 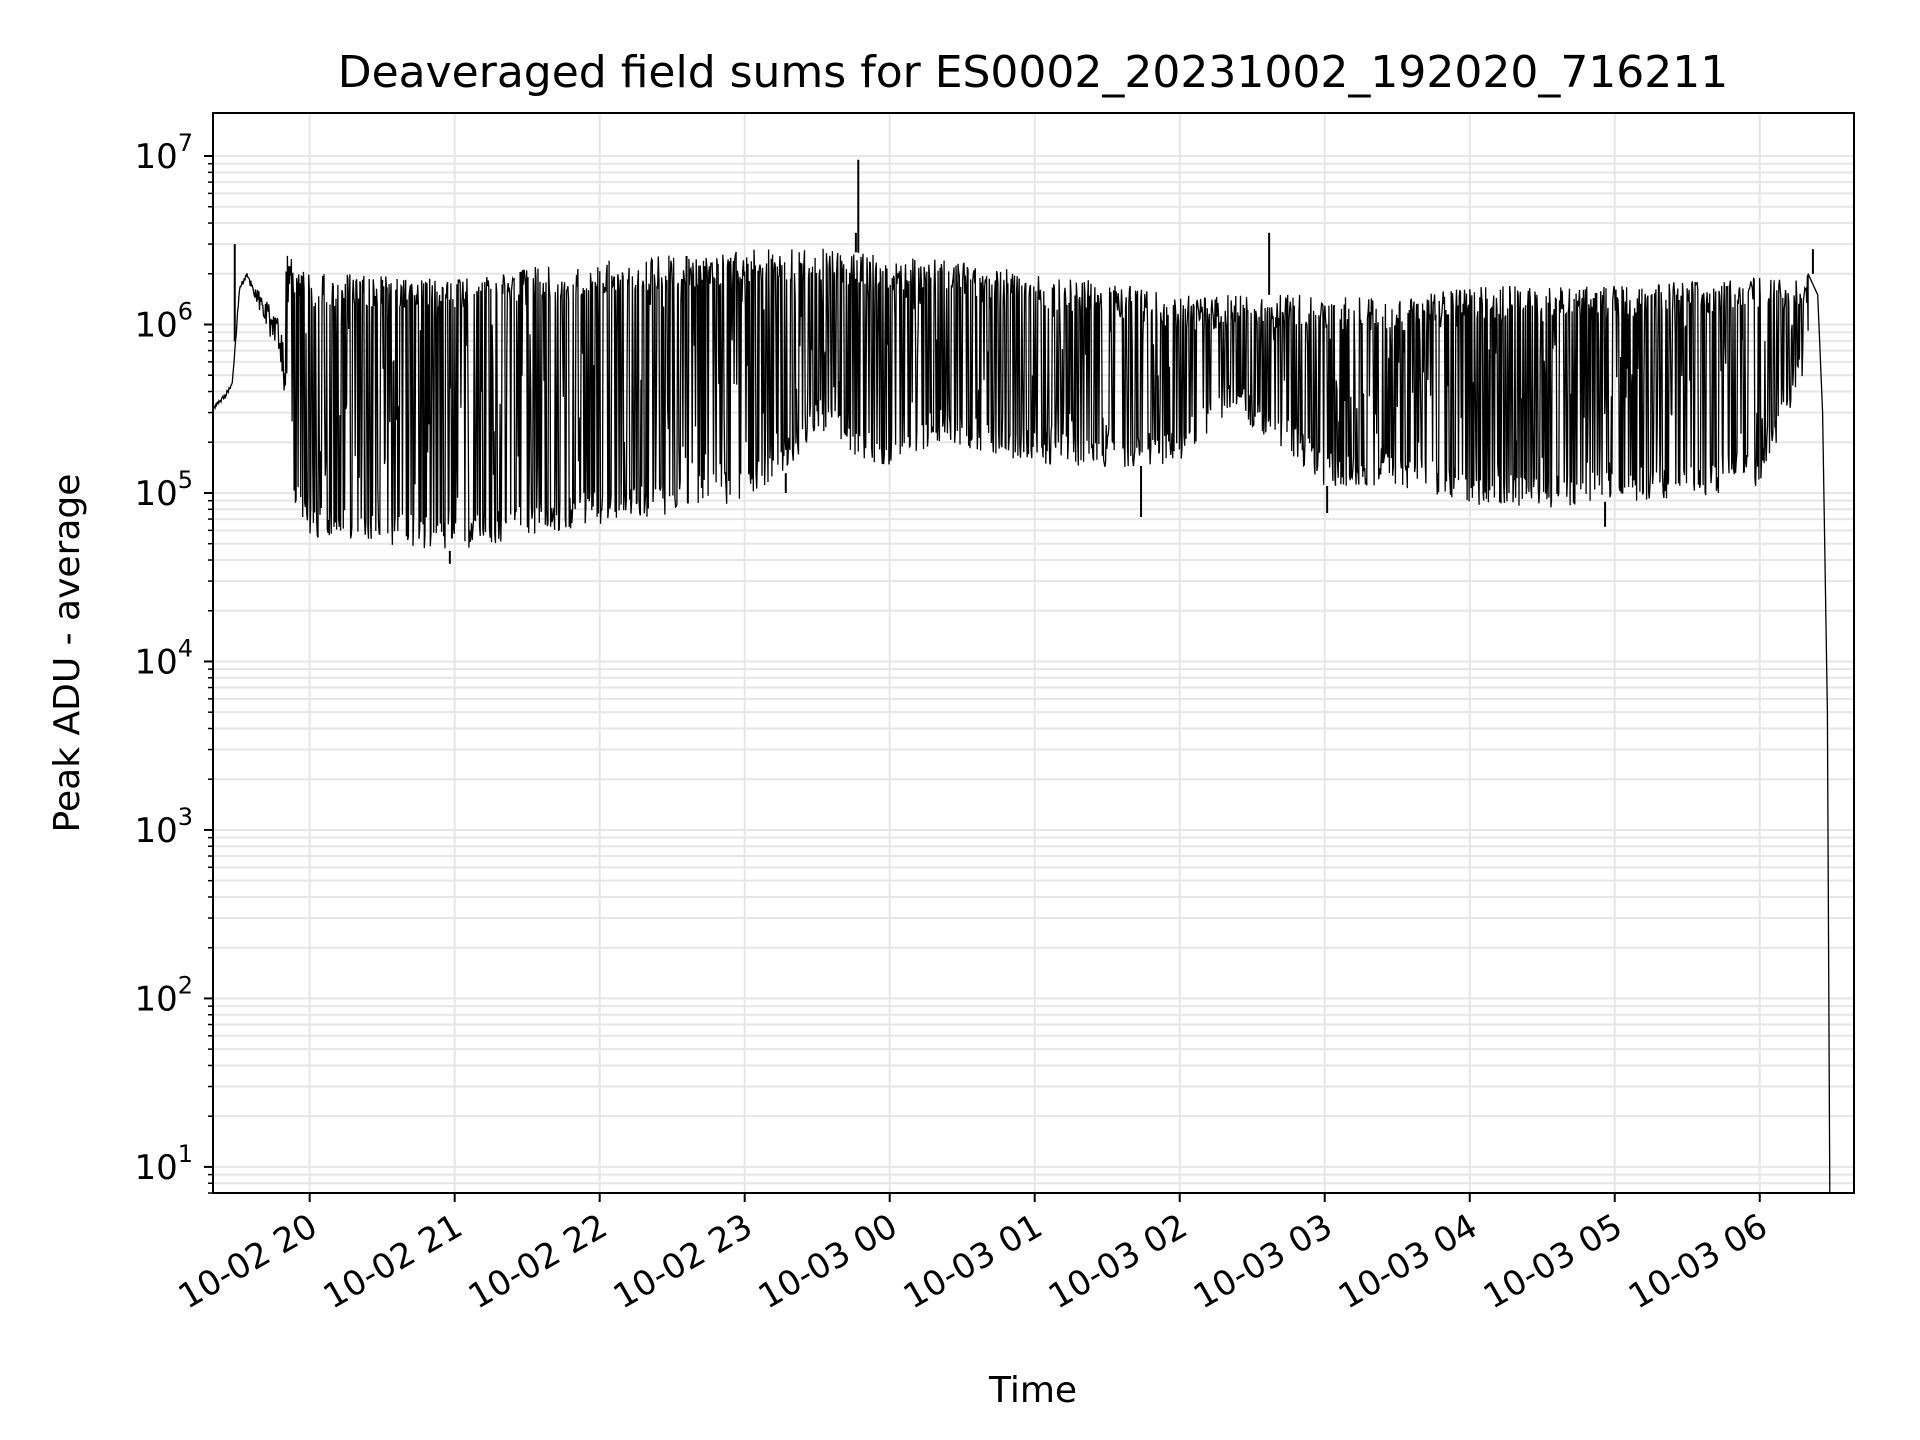 What do you see at coordinates (185, 817) in the screenshot?
I see `y-tick-exponent: 3` at bounding box center [185, 817].